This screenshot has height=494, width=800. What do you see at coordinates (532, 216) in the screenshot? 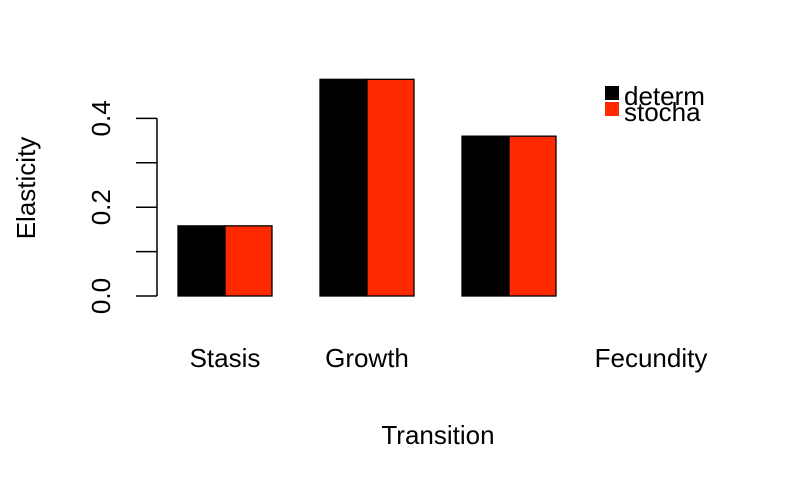
I see `bar-stocha-group3` at bounding box center [532, 216].